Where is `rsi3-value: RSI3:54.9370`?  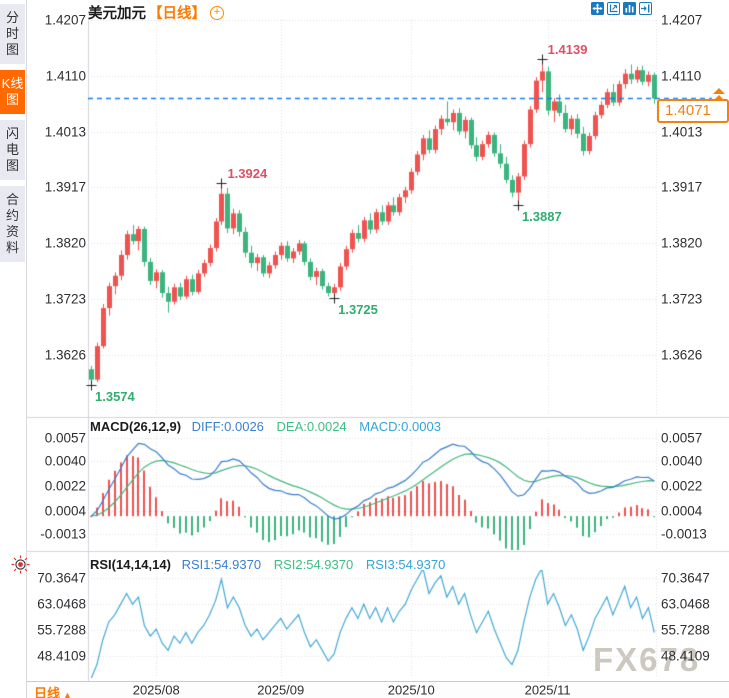
rsi3-value: RSI3:54.9370 is located at coordinates (405, 564).